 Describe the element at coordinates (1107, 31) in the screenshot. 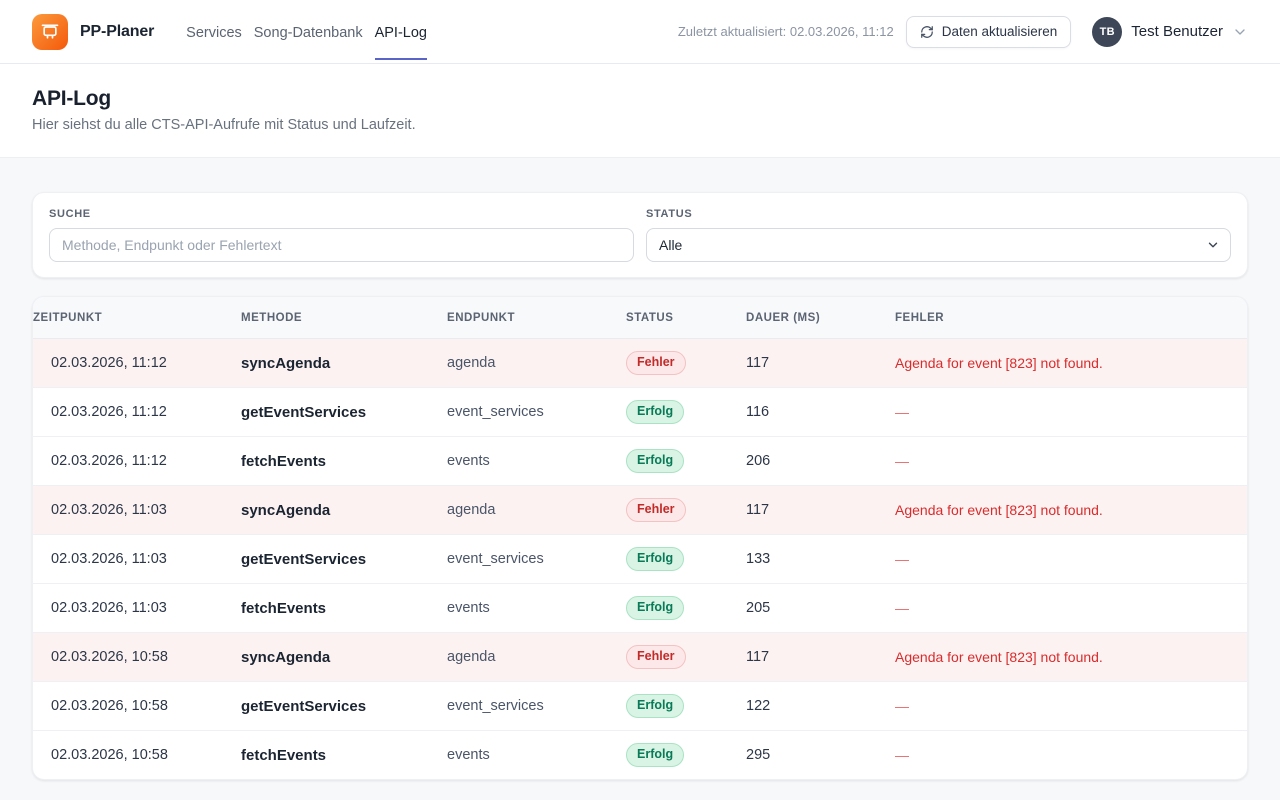

I see `avatar: TB` at that location.